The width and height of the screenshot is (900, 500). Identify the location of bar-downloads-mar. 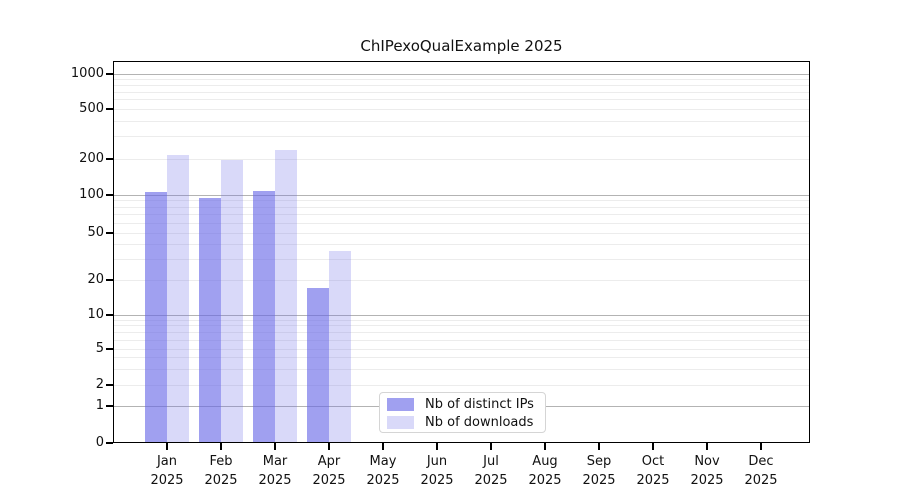
(285, 296).